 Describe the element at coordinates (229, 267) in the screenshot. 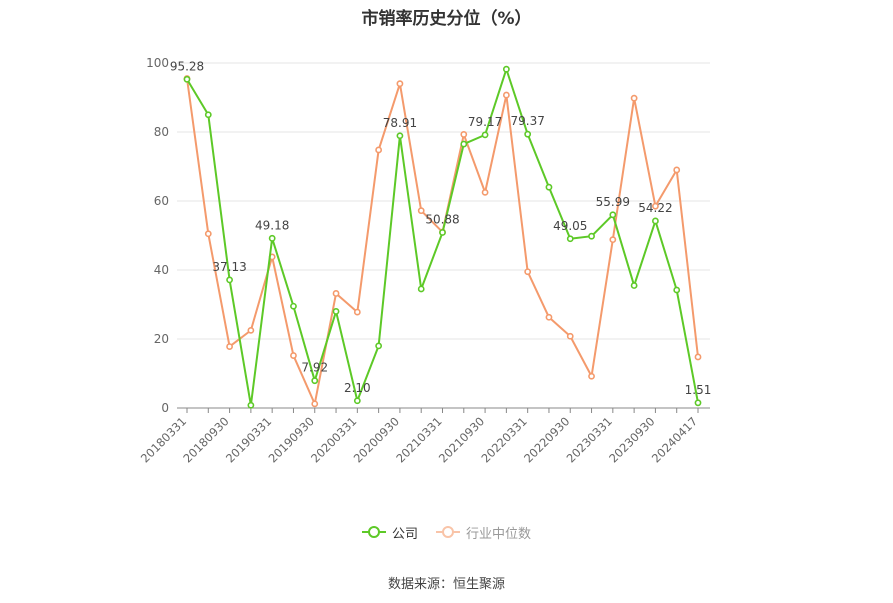

I see `data-label: 37.13` at that location.